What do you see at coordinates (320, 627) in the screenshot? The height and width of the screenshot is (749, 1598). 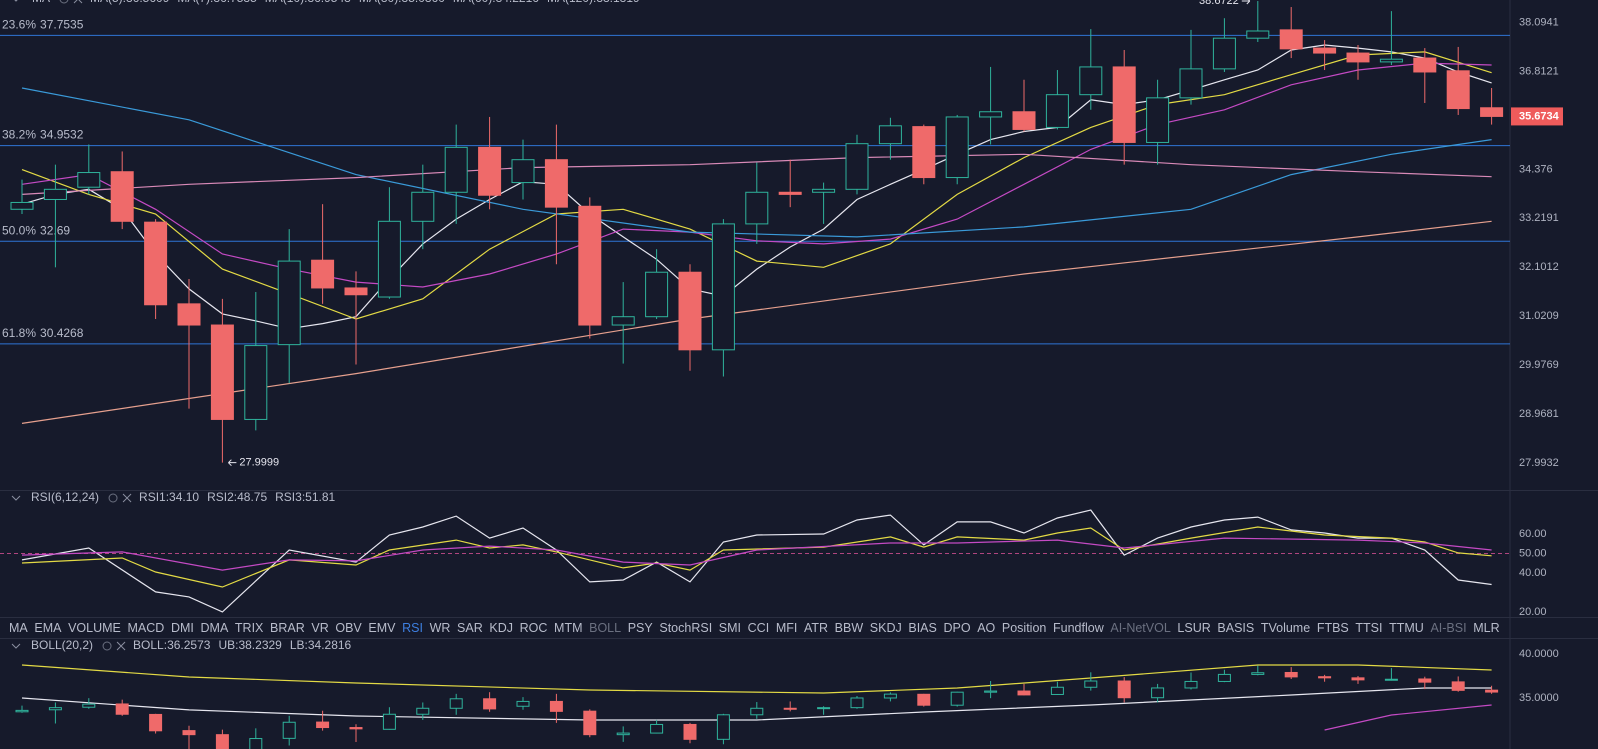 I see `indicator-tab: VR` at bounding box center [320, 627].